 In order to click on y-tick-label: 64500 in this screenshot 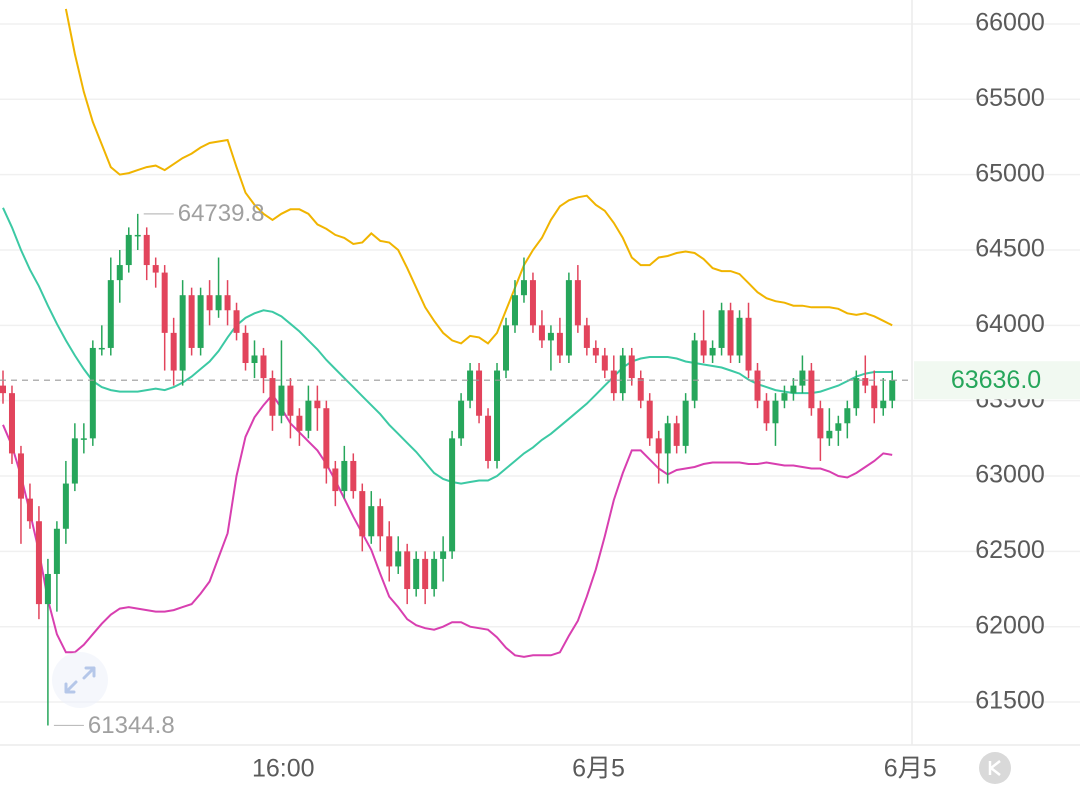, I will do `click(1010, 249)`.